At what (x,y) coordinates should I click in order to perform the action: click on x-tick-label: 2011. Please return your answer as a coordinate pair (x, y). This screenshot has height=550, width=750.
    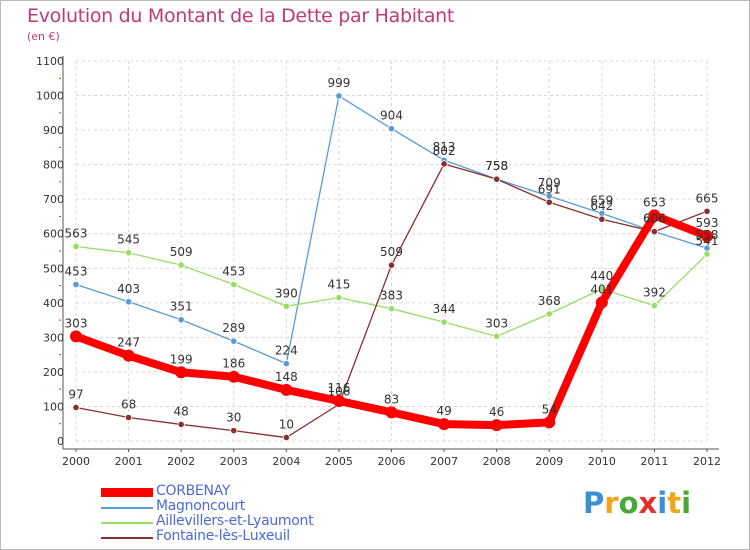
    Looking at the image, I should click on (654, 461).